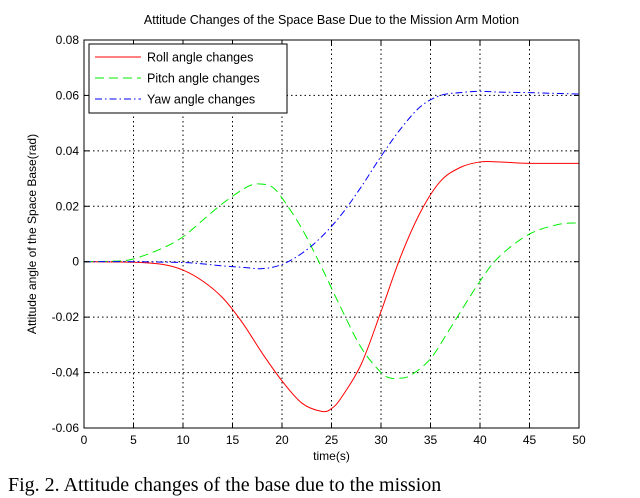  Describe the element at coordinates (431, 440) in the screenshot. I see `x-tick-label: 35` at that location.